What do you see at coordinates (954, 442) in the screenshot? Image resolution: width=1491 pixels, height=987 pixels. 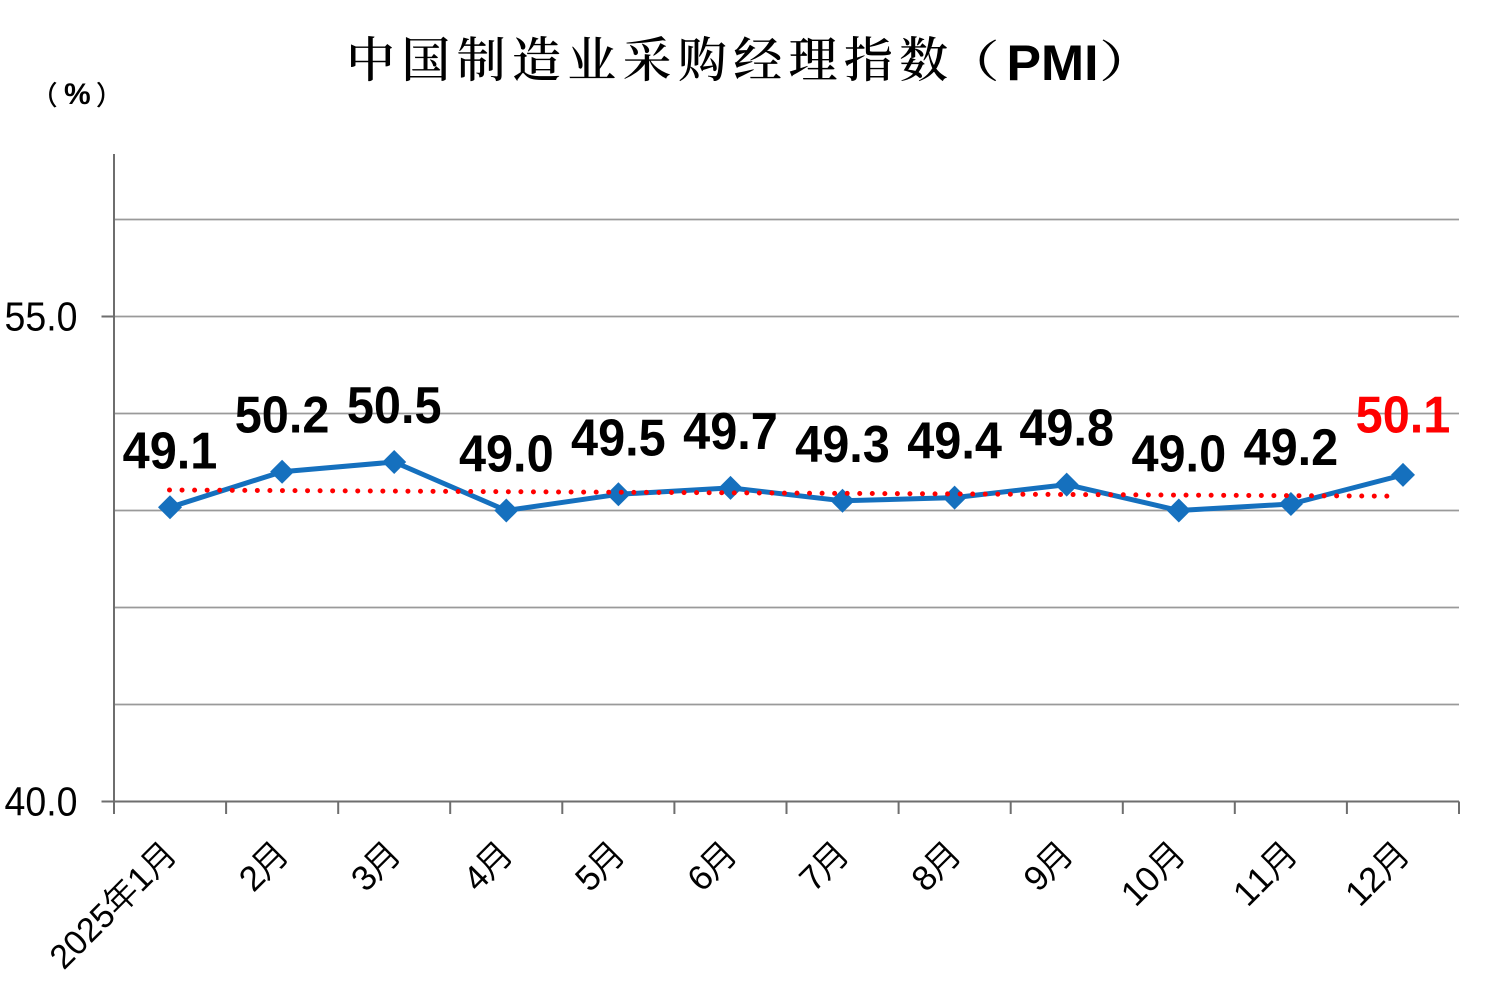 I see `svg-text: 49.4` at bounding box center [954, 442].